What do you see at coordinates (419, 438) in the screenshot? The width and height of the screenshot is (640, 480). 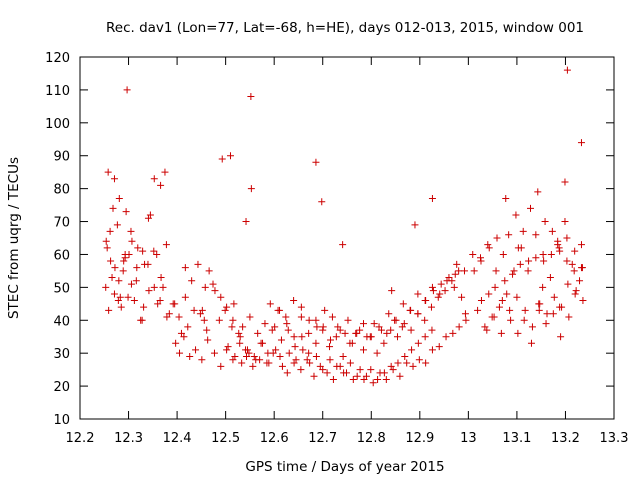 I see `x-tick-label: 12.9` at bounding box center [419, 438].